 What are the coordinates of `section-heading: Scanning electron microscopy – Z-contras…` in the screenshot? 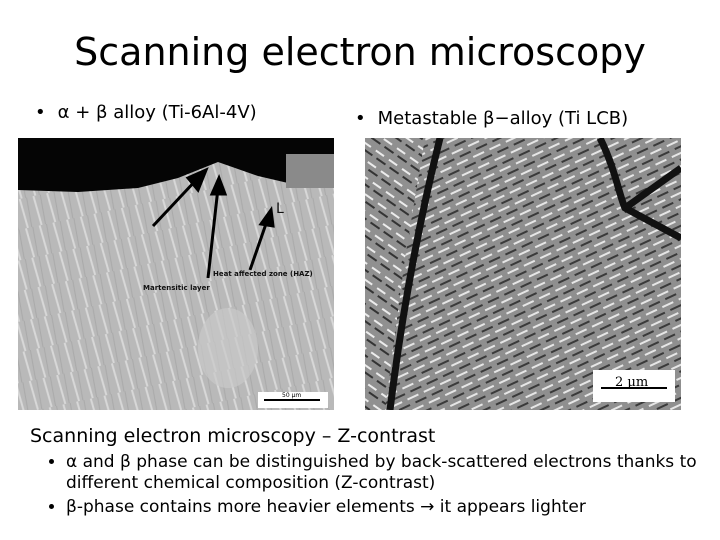 It's located at (233, 436).